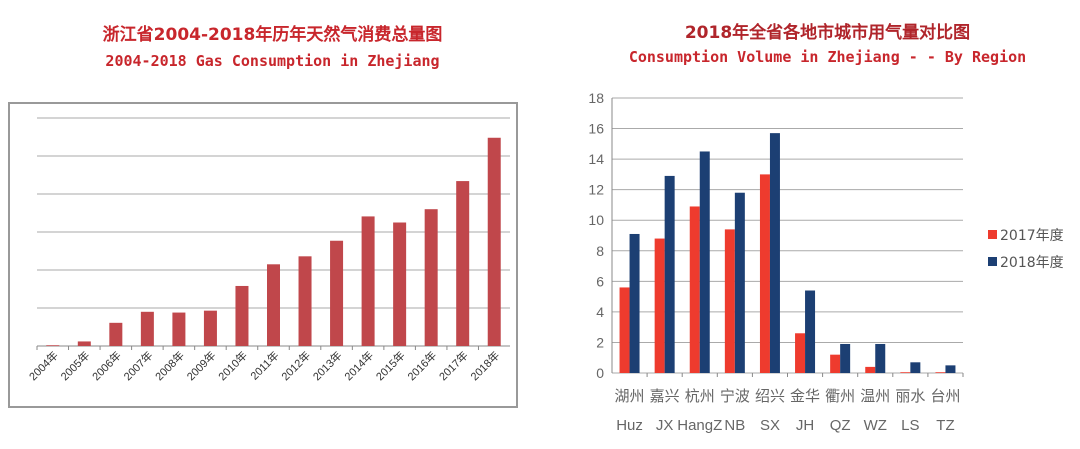 This screenshot has width=1080, height=449. What do you see at coordinates (272, 61) in the screenshot?
I see `left-chart-subtitle: 2004-2018 Gas Consumption in Zhejiang` at bounding box center [272, 61].